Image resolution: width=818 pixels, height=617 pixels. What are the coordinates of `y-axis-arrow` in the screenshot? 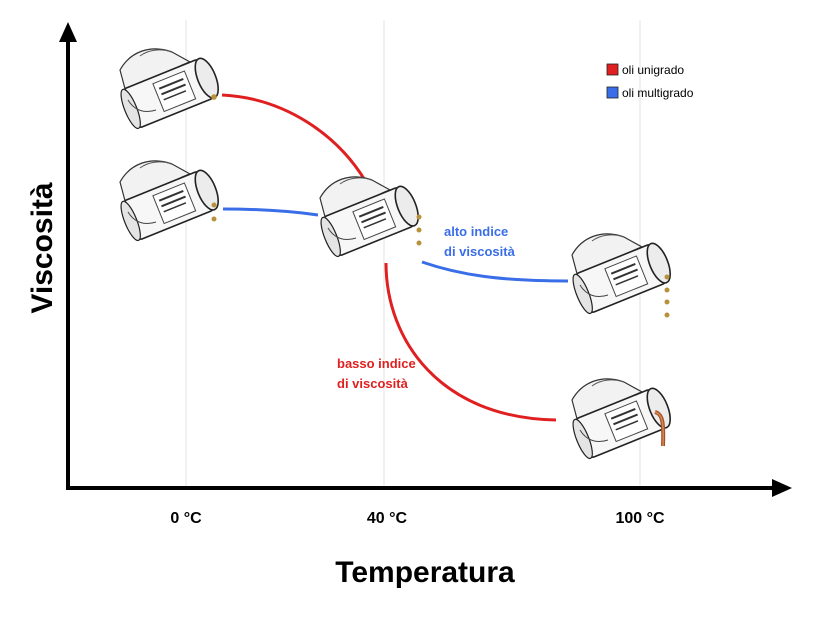 It's located at (68, 32).